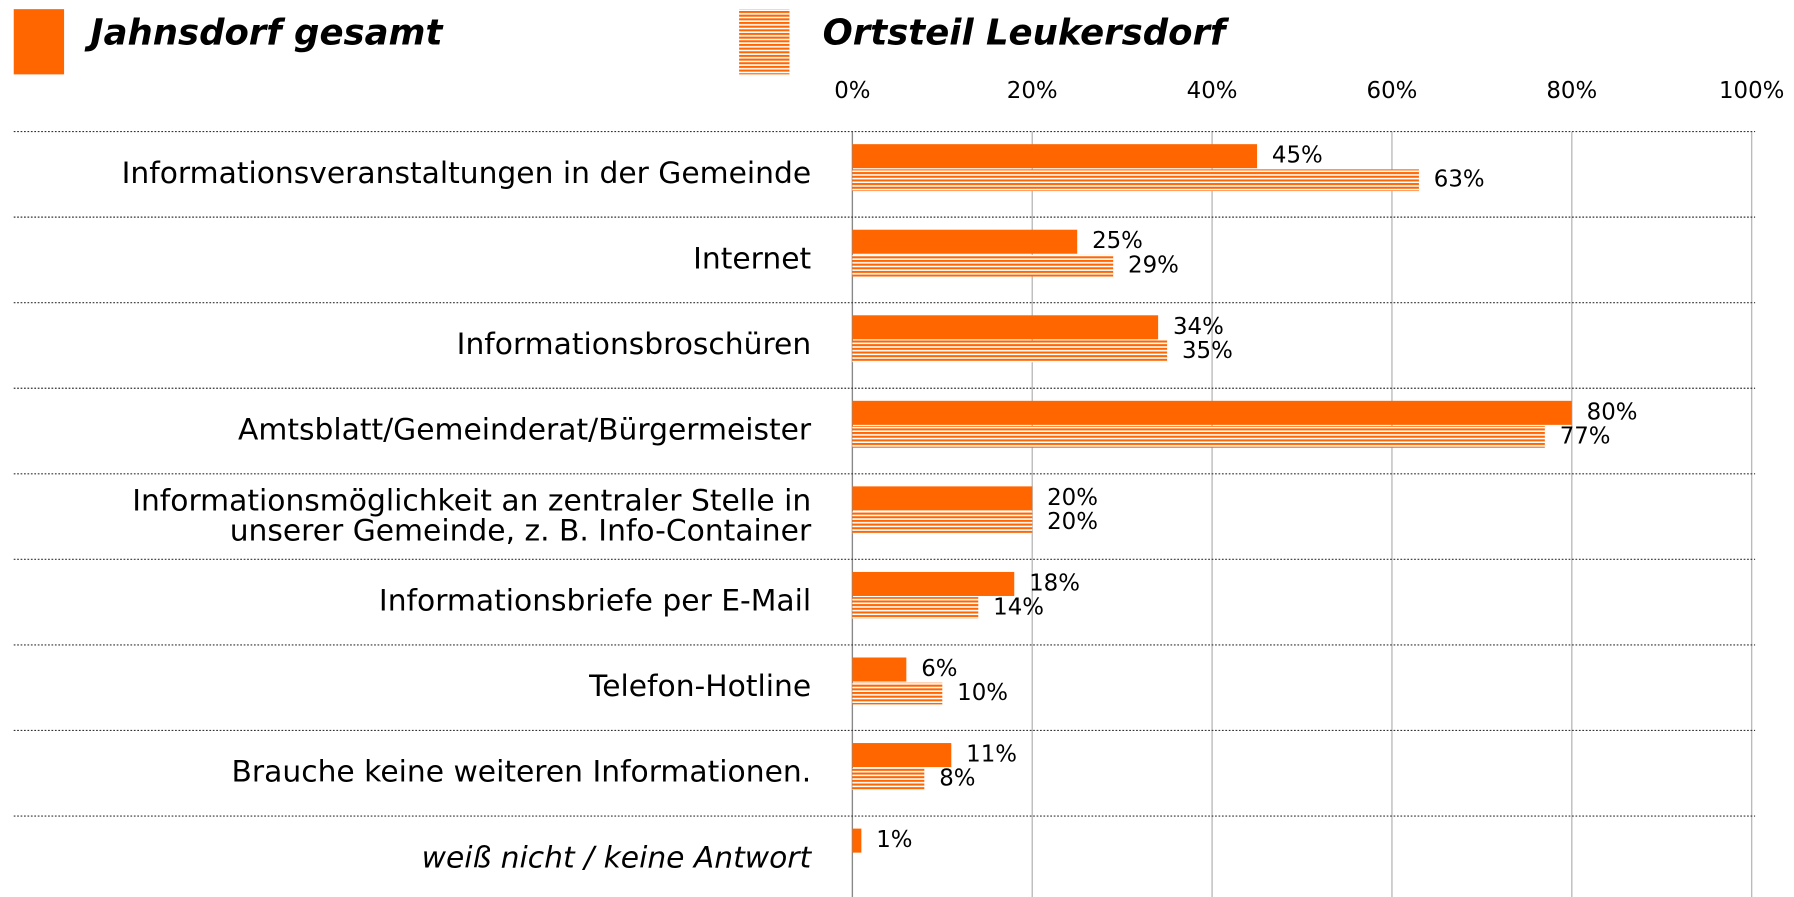  Describe the element at coordinates (634, 344) in the screenshot. I see `category-label: Informationsbroschüren` at that location.